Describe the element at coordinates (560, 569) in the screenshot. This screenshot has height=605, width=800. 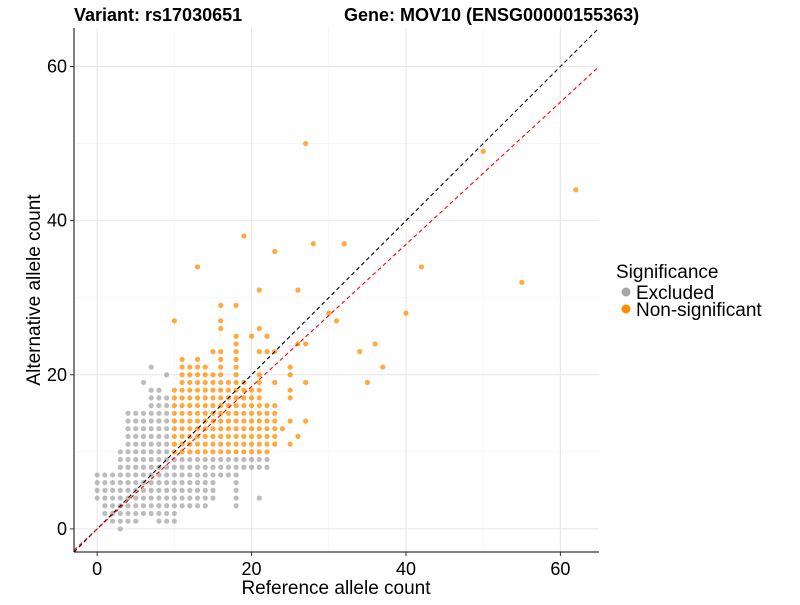
I see `x-tick-label: 60` at that location.